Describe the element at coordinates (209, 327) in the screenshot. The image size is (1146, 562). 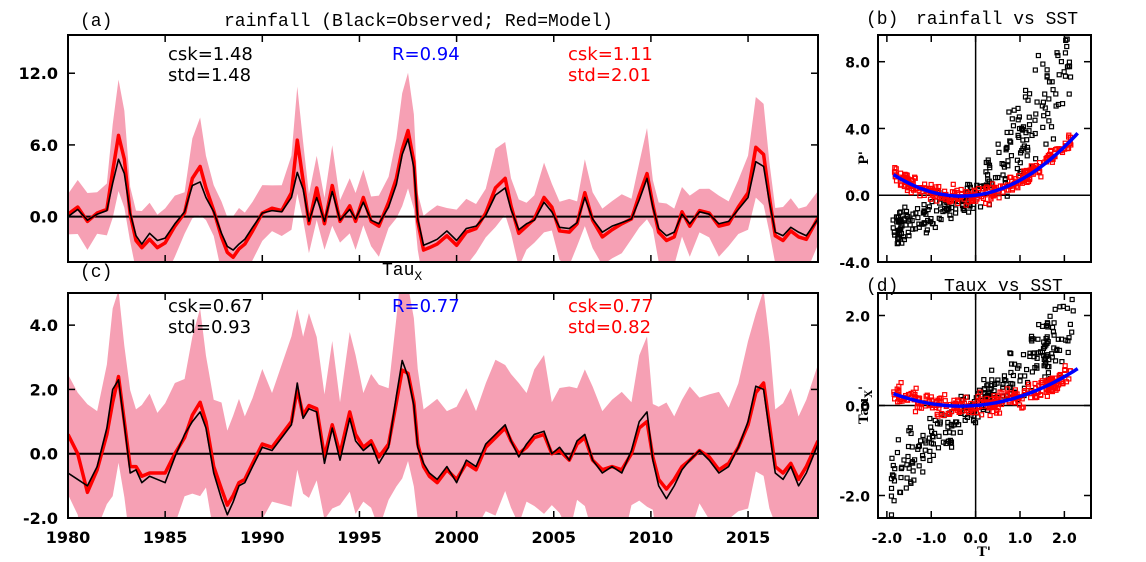
I see `panel-c-obs-std: std=0.93` at that location.